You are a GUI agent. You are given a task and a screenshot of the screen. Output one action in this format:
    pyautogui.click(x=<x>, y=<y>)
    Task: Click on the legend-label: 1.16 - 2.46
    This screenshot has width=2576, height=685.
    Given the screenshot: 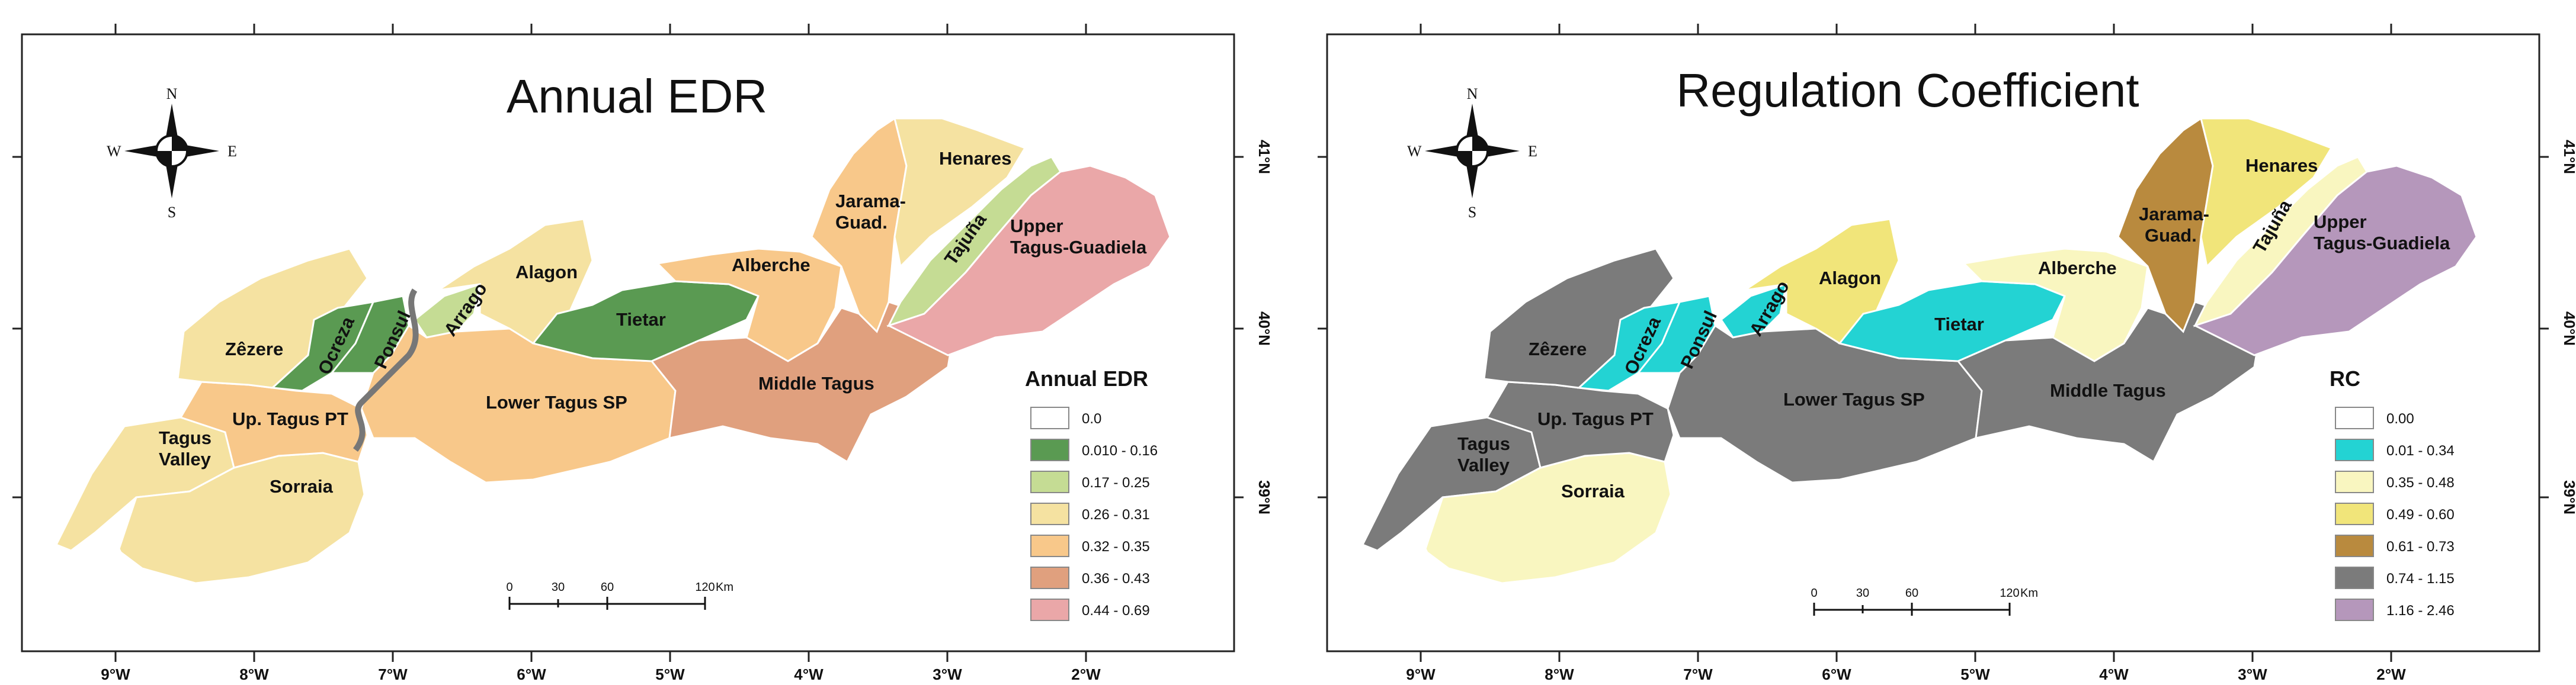 What is the action you would take?
    pyautogui.click(x=2420, y=611)
    